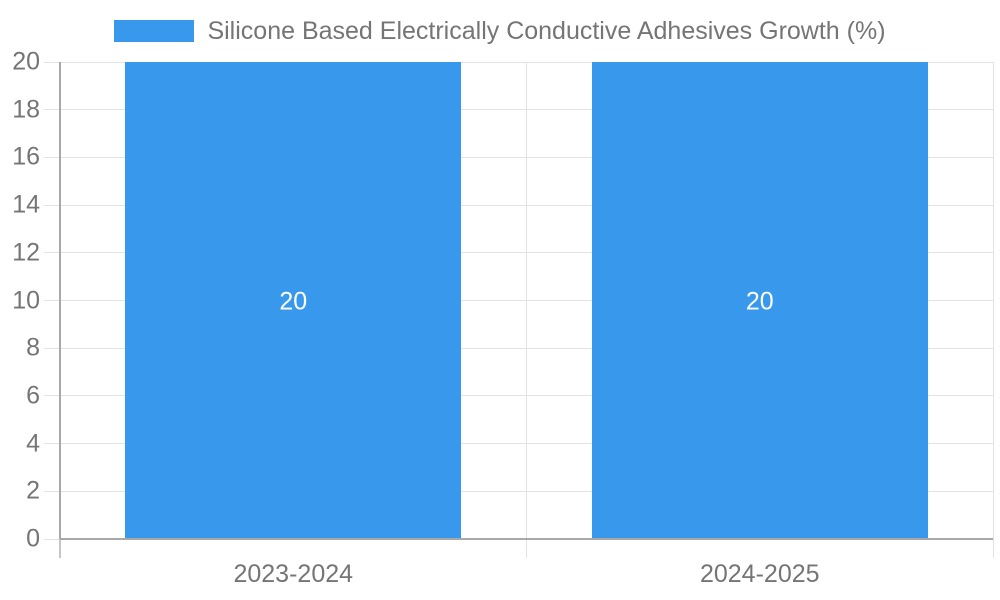  What do you see at coordinates (26, 252) in the screenshot?
I see `y-tick-label: 12` at bounding box center [26, 252].